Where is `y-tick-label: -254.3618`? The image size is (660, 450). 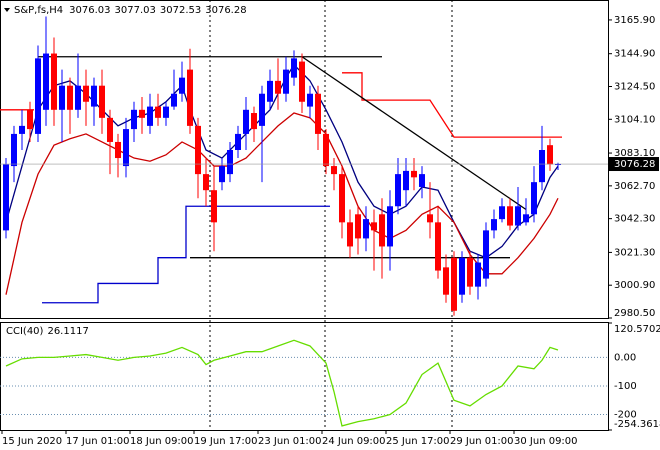 y-tick-label: -254.3618 is located at coordinates (637, 424).